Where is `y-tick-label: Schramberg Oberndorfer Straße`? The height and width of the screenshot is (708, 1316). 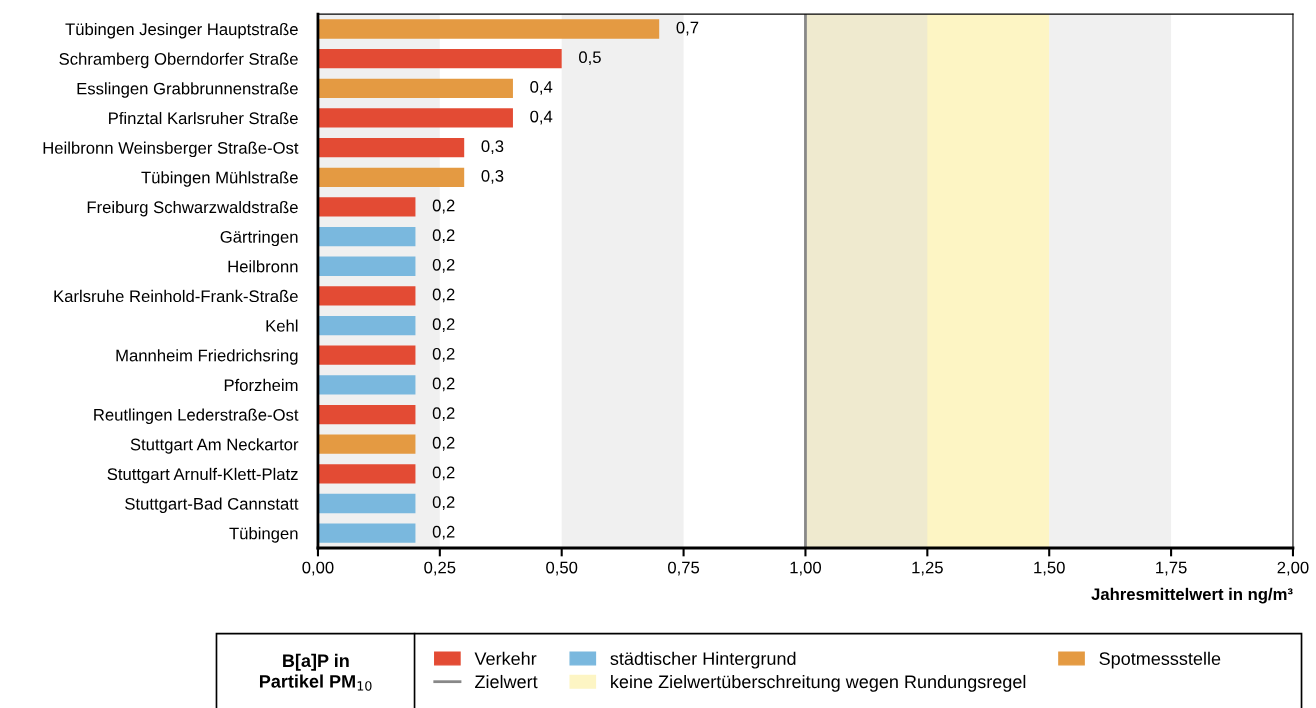 y-tick-label: Schramberg Oberndorfer Straße is located at coordinates (178, 60).